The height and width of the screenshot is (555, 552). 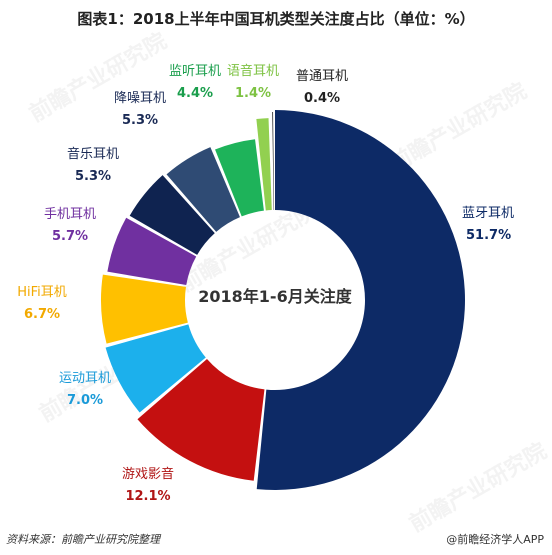 What do you see at coordinates (70, 236) in the screenshot?
I see `slice-value-label: 5.7%` at bounding box center [70, 236].